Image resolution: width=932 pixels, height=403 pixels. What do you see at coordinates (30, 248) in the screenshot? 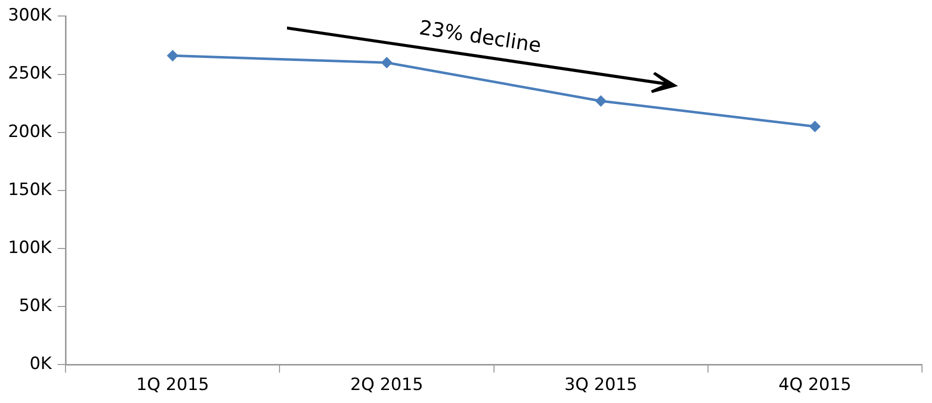
I see `y-tick-label: 100K` at bounding box center [30, 248].